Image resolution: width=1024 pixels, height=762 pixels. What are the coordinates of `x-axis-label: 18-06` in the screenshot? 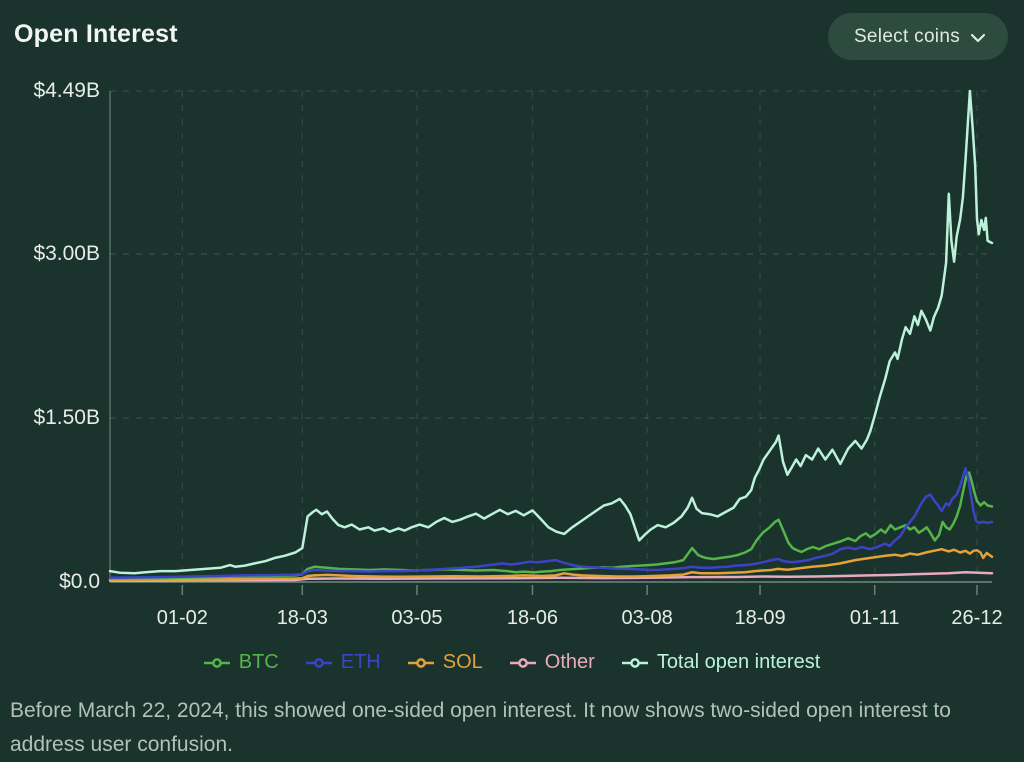 It's located at (532, 618).